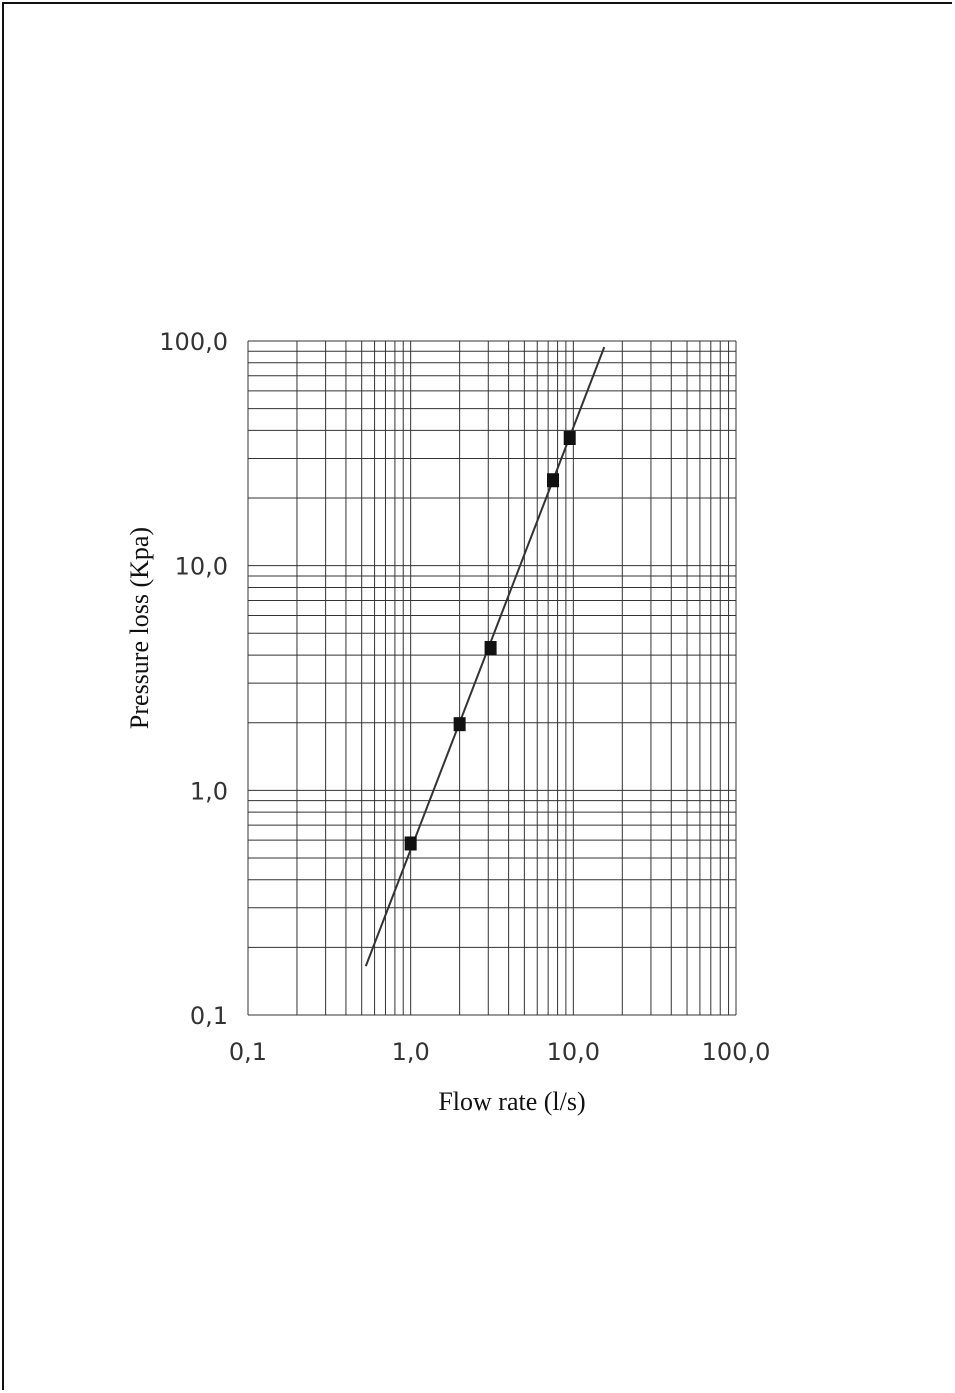  Describe the element at coordinates (499, 1052) in the screenshot. I see `x-tick-labels: 0,1 1,0 10,0 100,0` at that location.